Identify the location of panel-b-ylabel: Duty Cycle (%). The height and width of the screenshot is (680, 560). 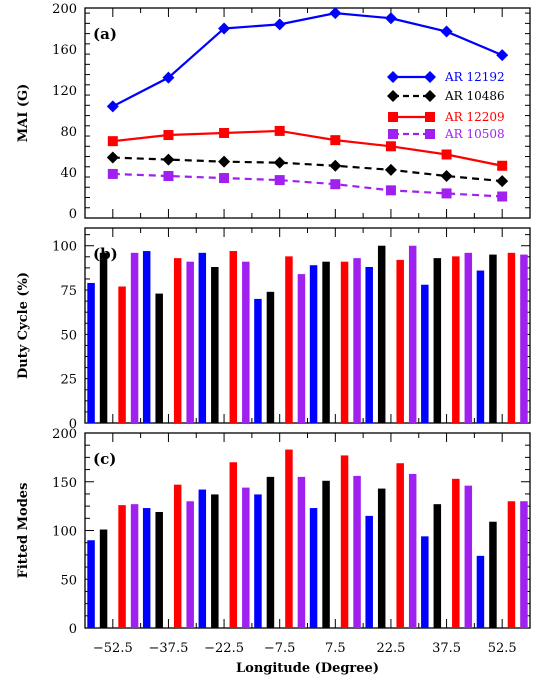
(23, 325).